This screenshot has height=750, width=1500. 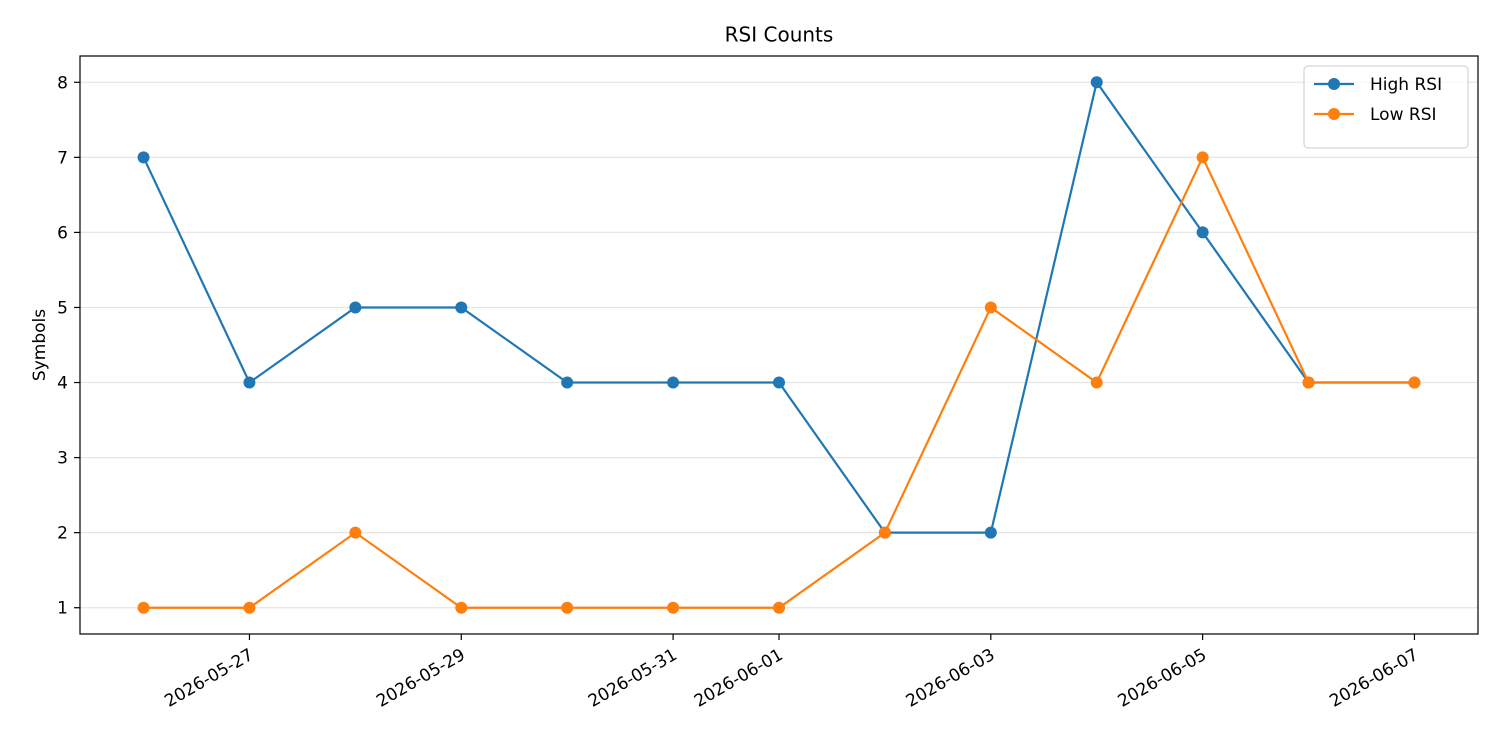 What do you see at coordinates (62, 609) in the screenshot?
I see `y-tick-label: 1` at bounding box center [62, 609].